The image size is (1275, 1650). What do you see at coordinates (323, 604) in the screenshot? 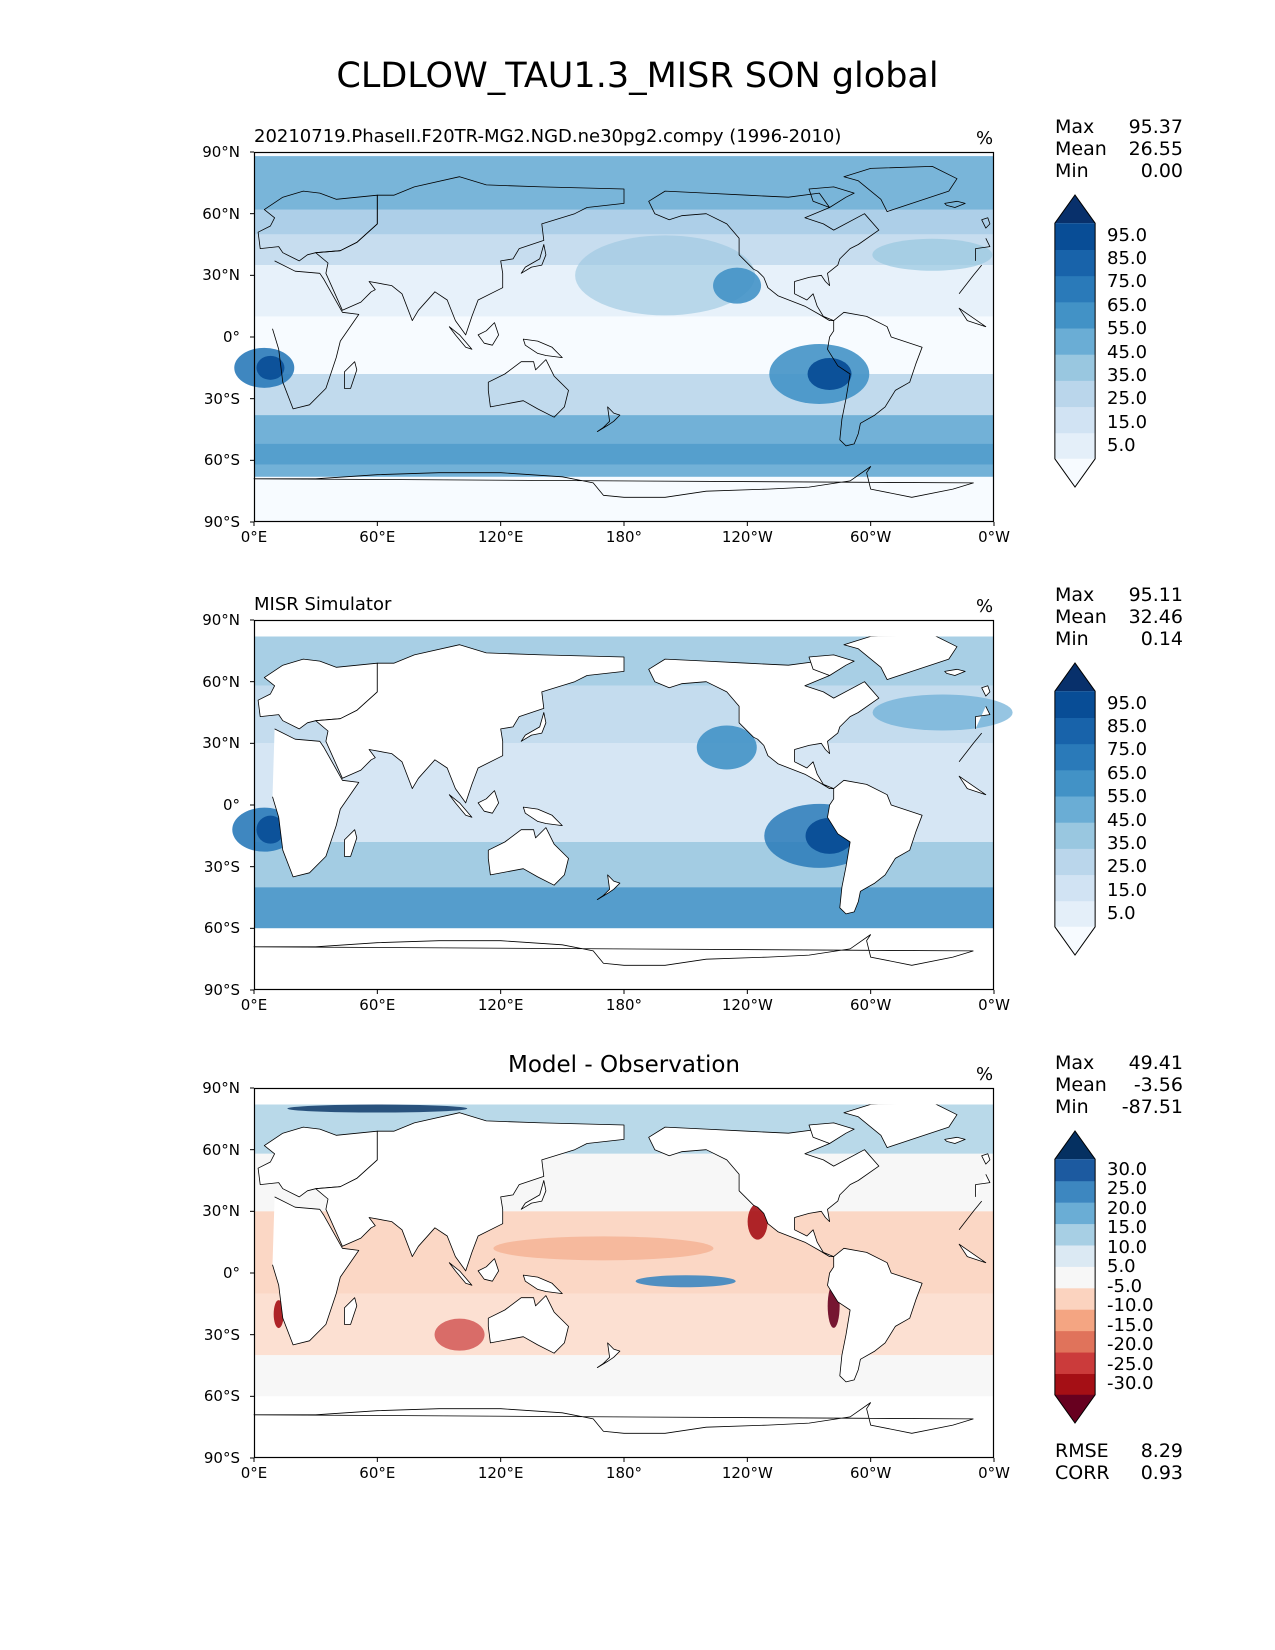
I see `panel-title: MISR Simulator` at bounding box center [323, 604].